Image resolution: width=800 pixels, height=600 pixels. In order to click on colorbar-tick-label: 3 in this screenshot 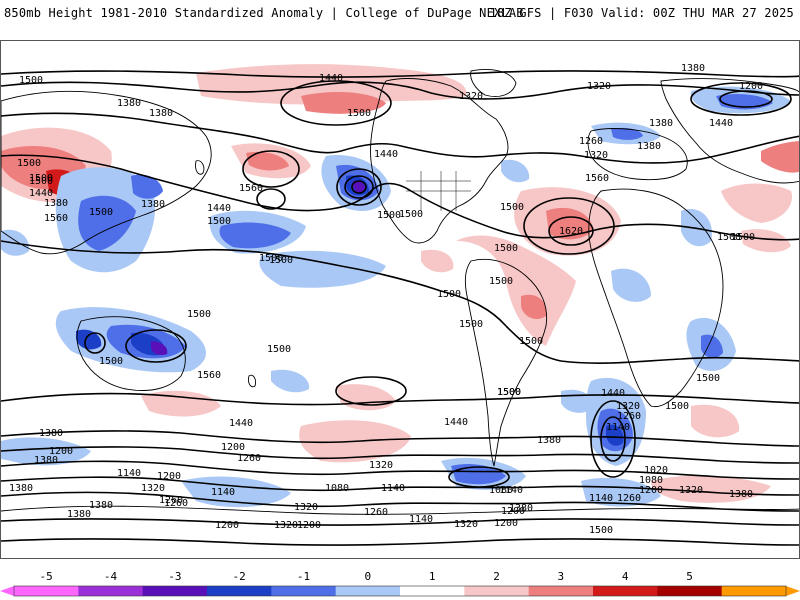, I will do `click(561, 576)`.